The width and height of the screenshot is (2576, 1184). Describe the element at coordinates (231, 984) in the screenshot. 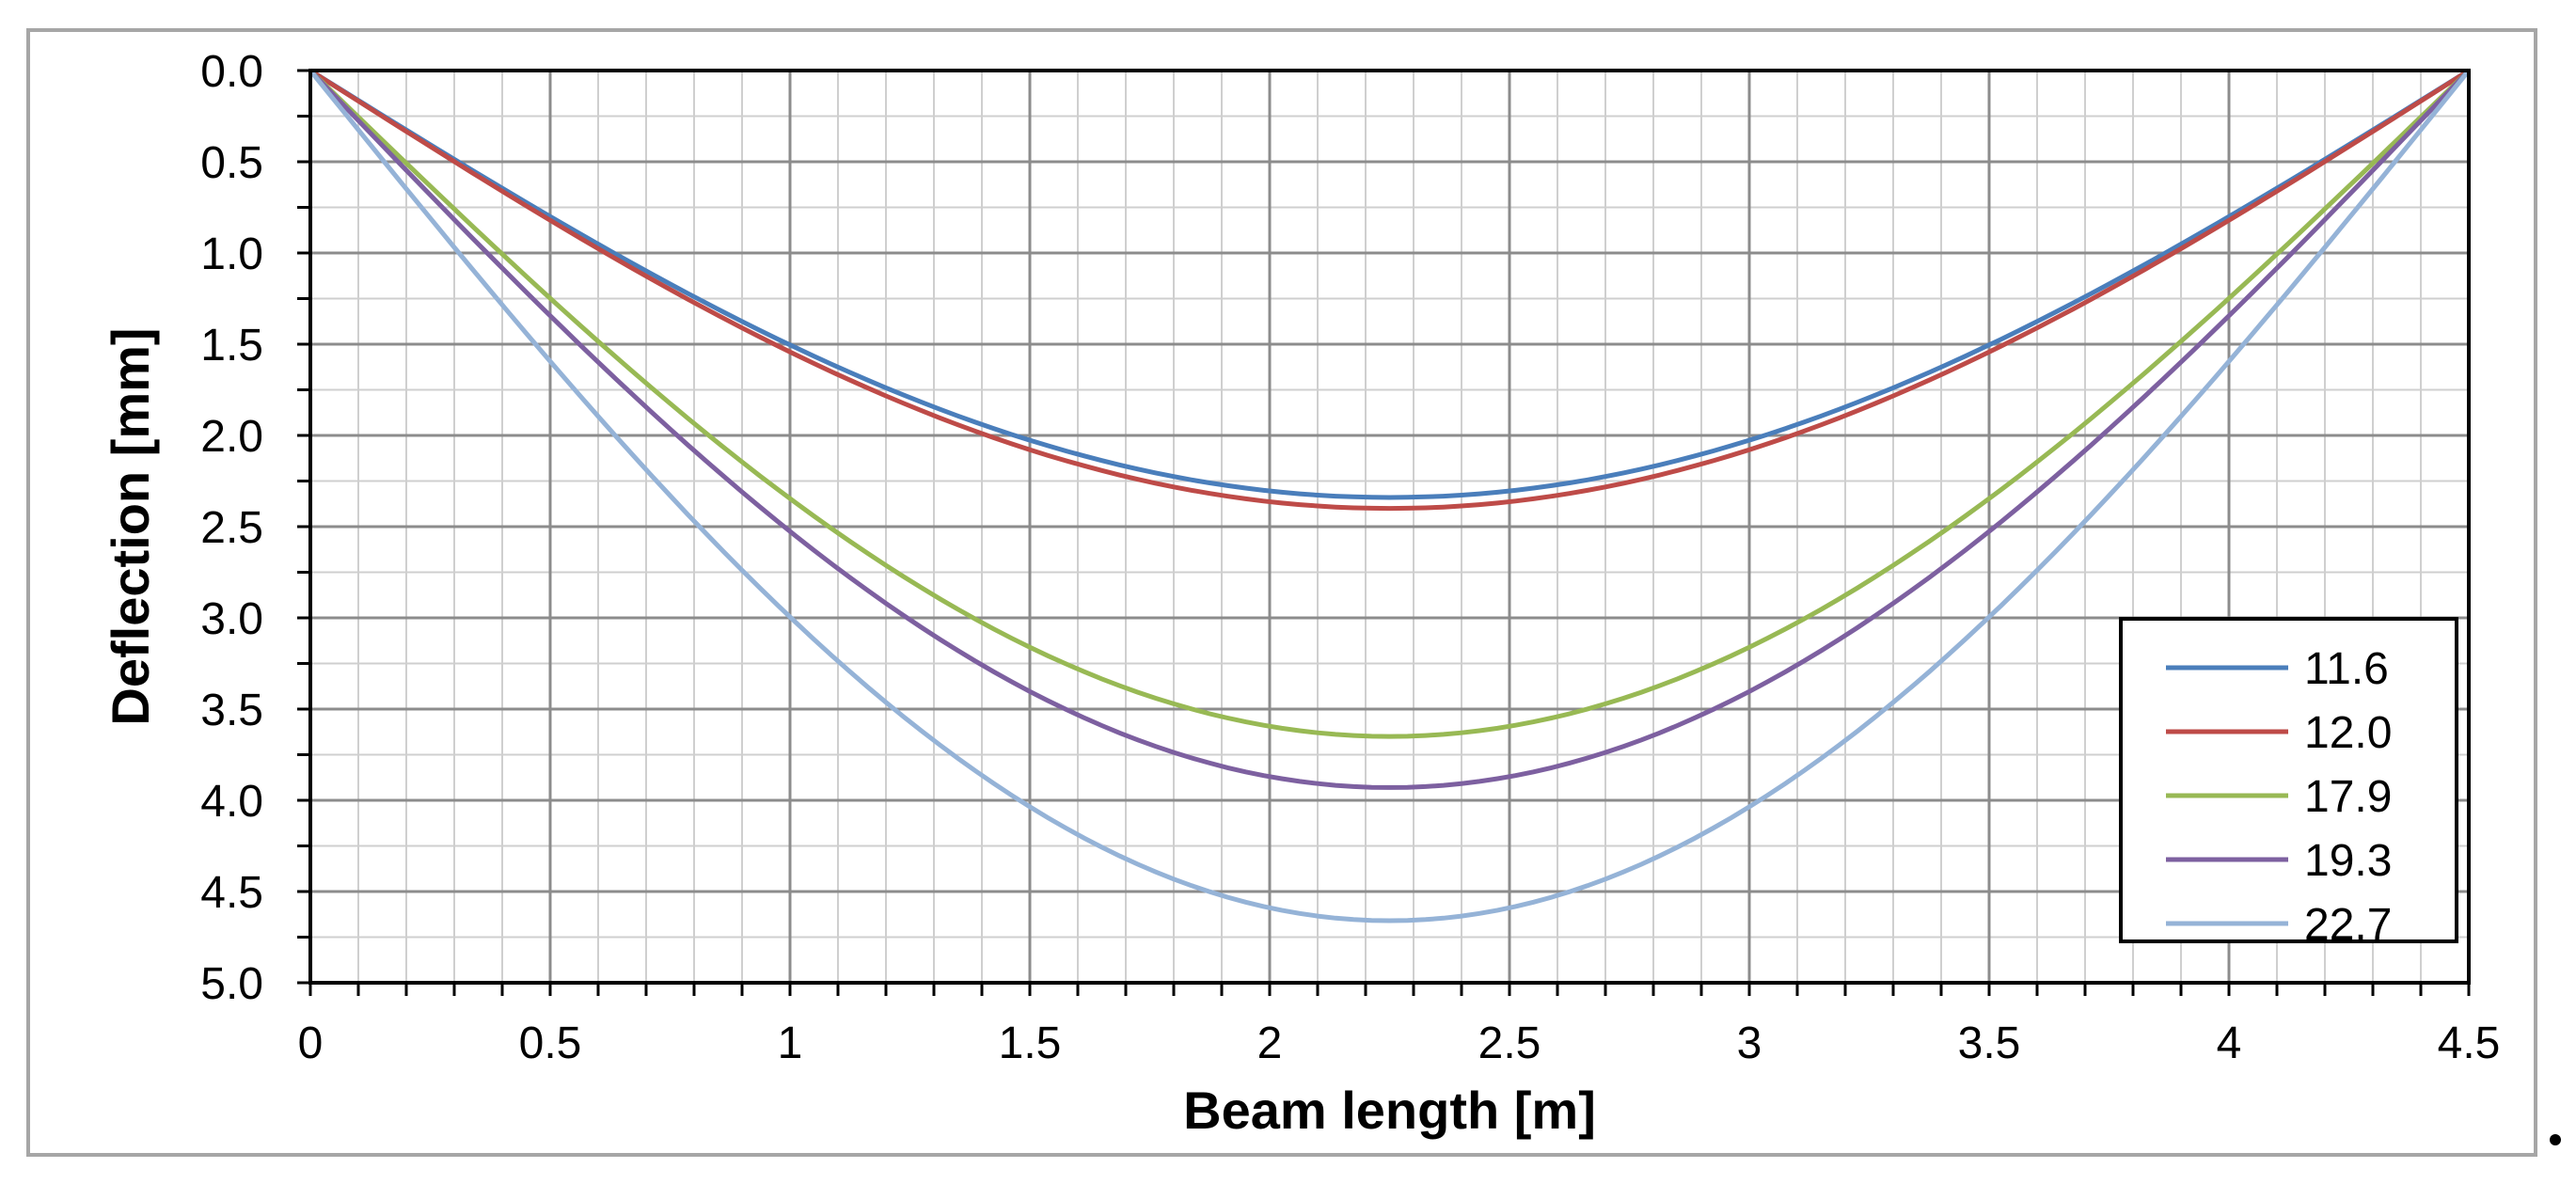

I see `y-tick-label: 5.0` at that location.